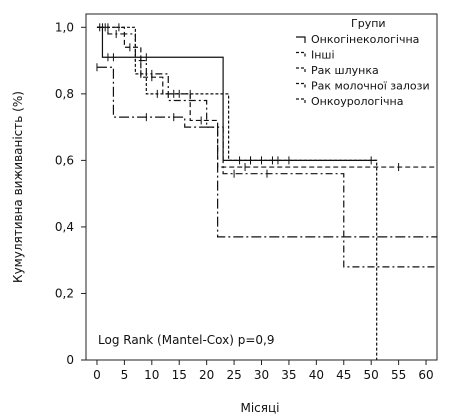  What do you see at coordinates (368, 23) in the screenshot?
I see `legend-title: Групи` at bounding box center [368, 23].